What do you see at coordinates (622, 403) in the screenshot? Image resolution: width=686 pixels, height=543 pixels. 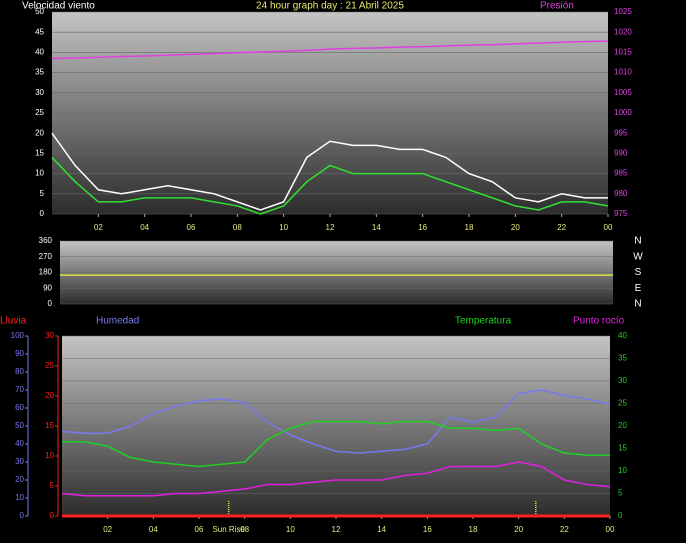 I see `y2-tick-label: 25` at bounding box center [622, 403].